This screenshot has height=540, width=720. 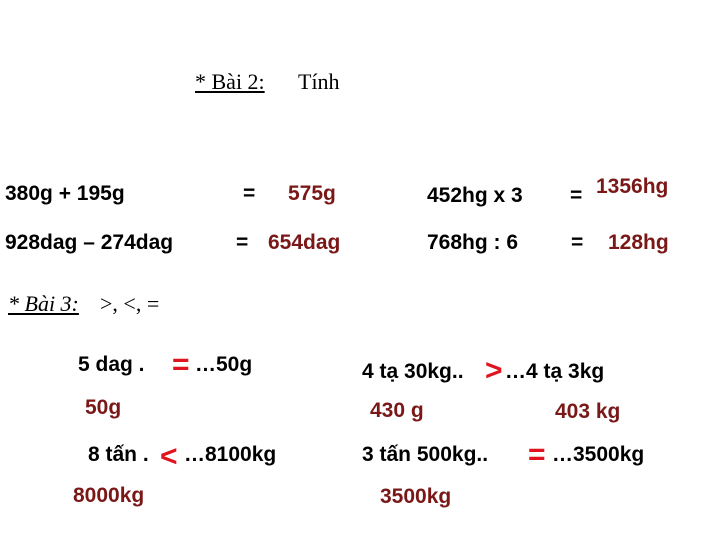 What do you see at coordinates (169, 456) in the screenshot?
I see `comparison-sign: <` at bounding box center [169, 456].